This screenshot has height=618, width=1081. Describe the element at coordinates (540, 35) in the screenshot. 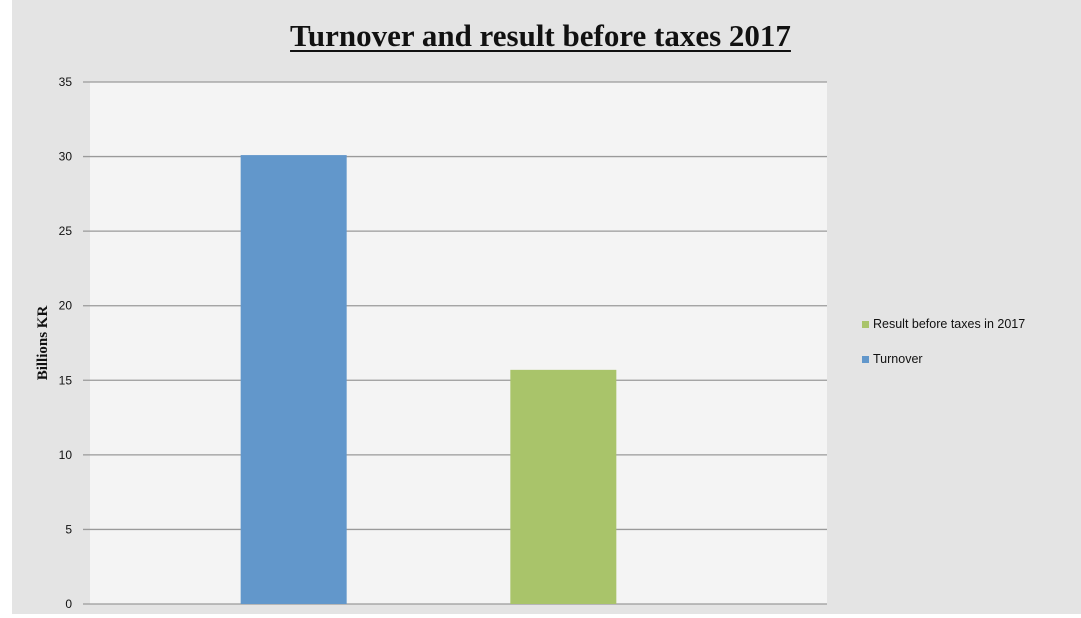

I see `chart-title: Turnover and result before taxes 2017` at that location.